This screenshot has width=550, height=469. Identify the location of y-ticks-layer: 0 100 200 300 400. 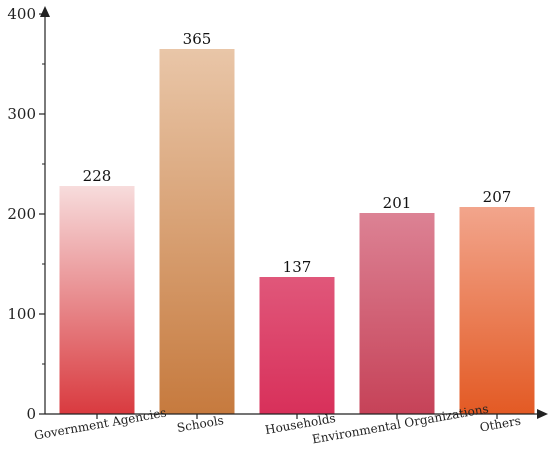
(26, 214).